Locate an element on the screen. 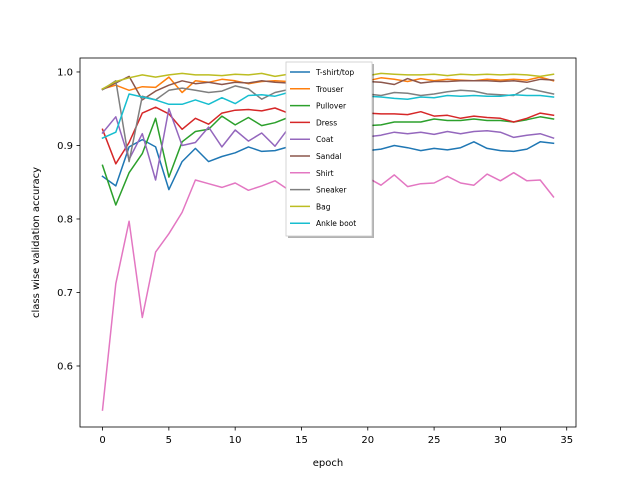 Image resolution: width=640 pixels, height=480 pixels. legend-label: Pullover is located at coordinates (331, 106).